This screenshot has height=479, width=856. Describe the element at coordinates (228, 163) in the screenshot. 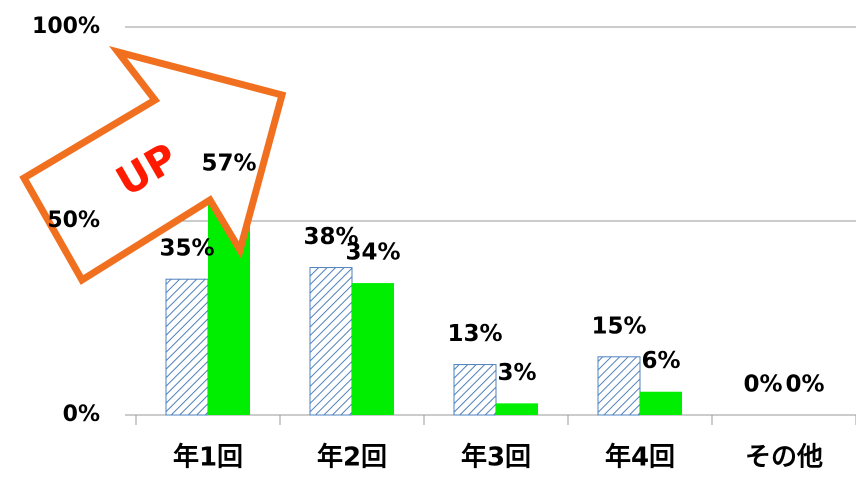

I see `value-label: 57%` at that location.